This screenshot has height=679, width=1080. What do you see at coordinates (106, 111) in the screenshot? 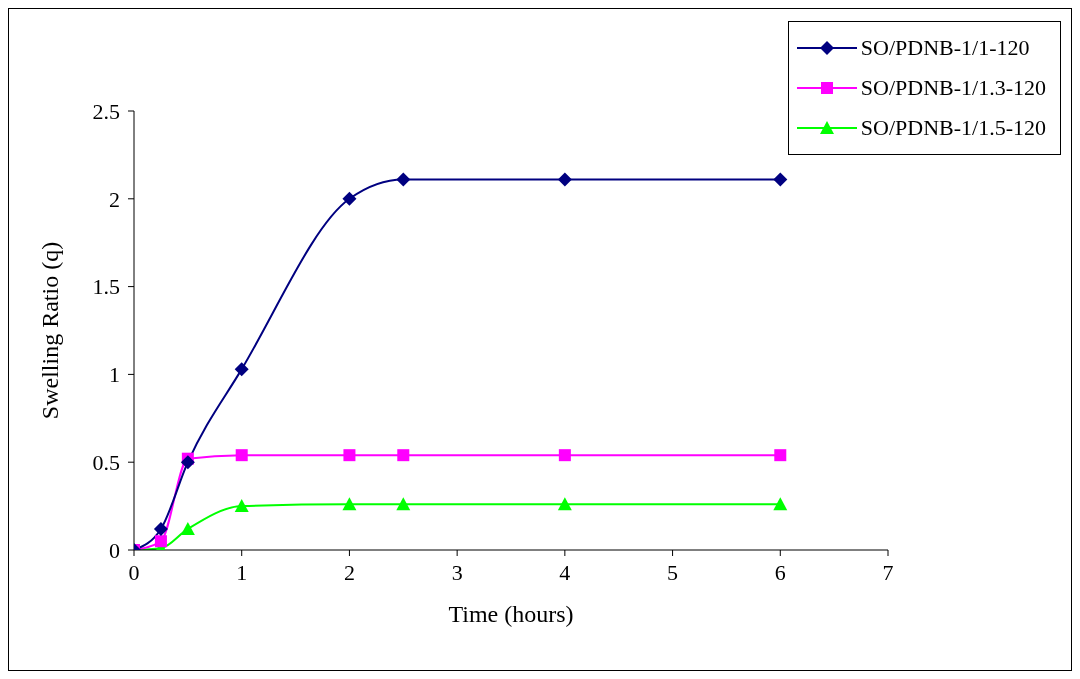
I see `y-tick-label: 2.5` at bounding box center [106, 111].